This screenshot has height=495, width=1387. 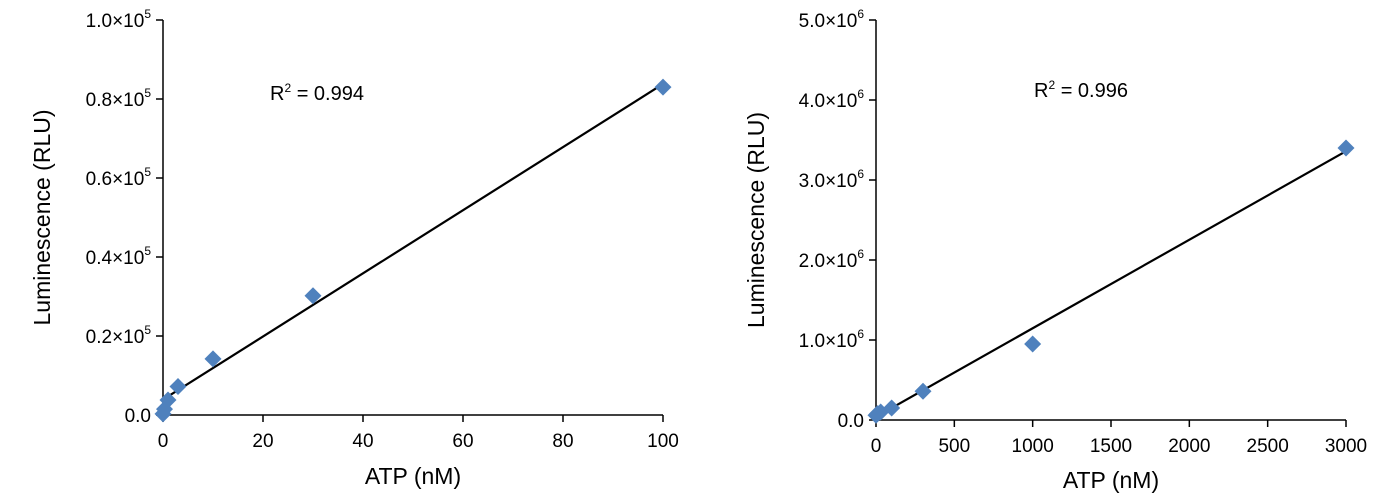 What do you see at coordinates (1111, 446) in the screenshot?
I see `x-tick-label: 1500` at bounding box center [1111, 446].